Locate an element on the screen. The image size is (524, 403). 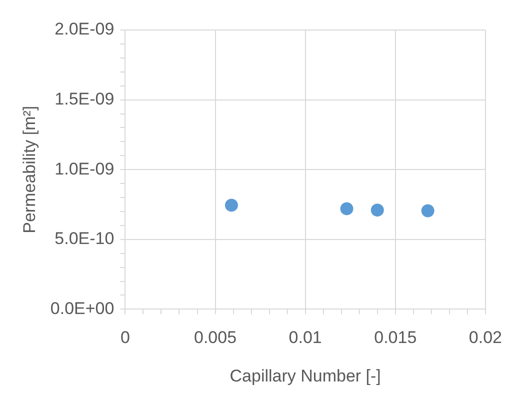
x-tick-label: 0 is located at coordinates (125, 338).